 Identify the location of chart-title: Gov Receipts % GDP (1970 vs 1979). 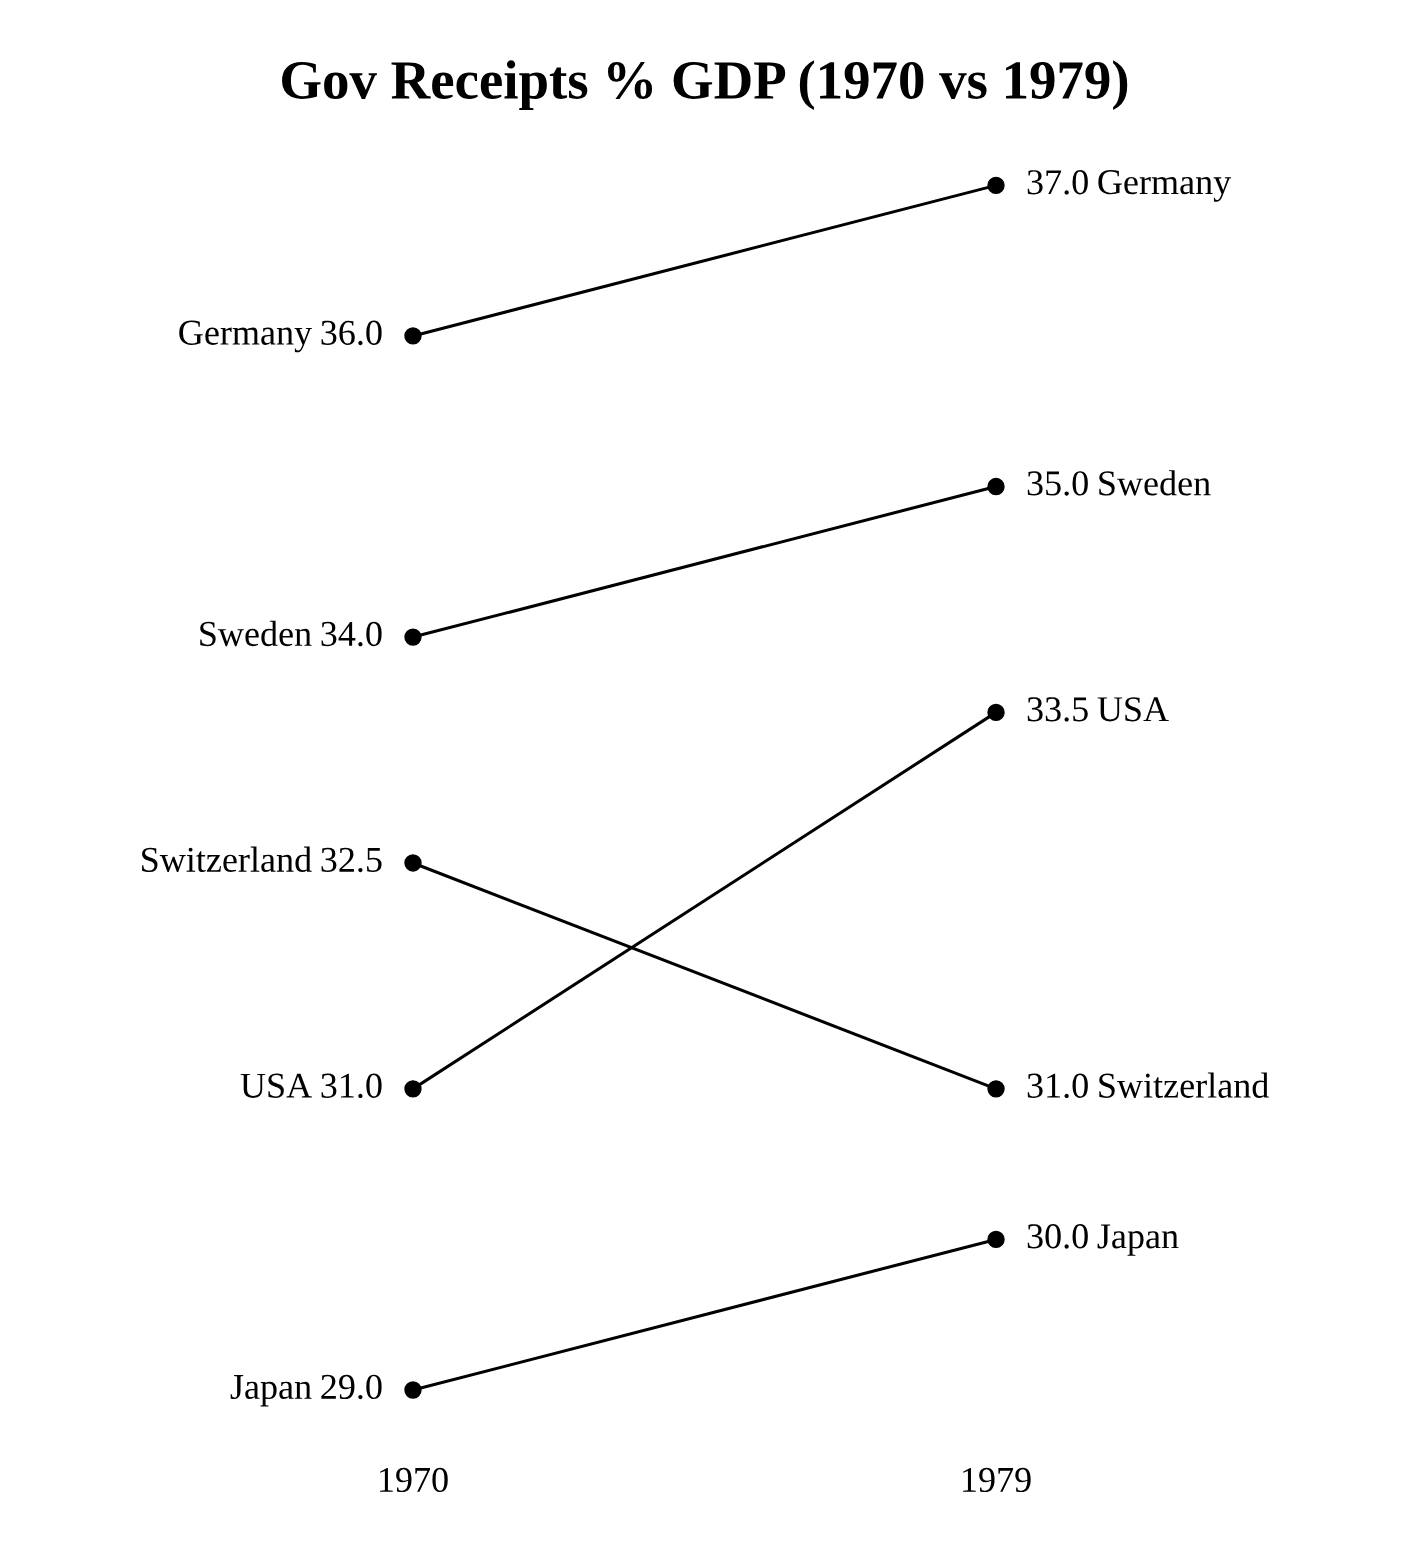
(705, 85).